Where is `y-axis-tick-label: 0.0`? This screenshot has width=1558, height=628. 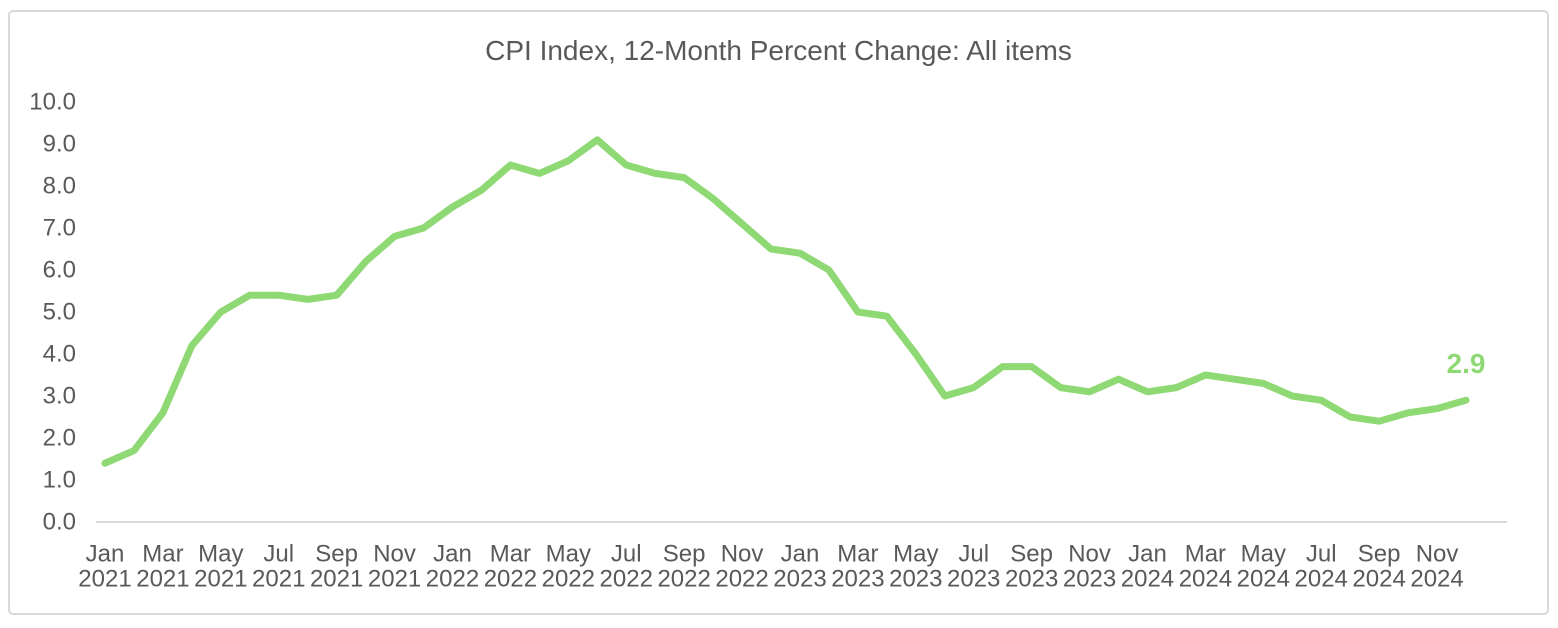
y-axis-tick-label: 0.0 is located at coordinates (59, 522).